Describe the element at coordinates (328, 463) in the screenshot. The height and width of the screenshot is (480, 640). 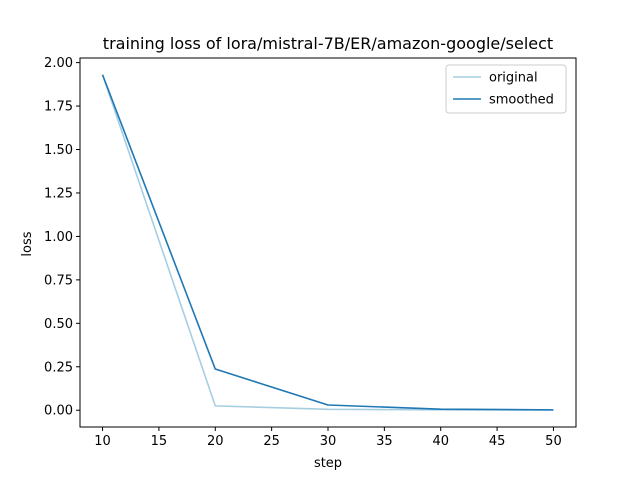
I see `x-axis-label: step` at that location.